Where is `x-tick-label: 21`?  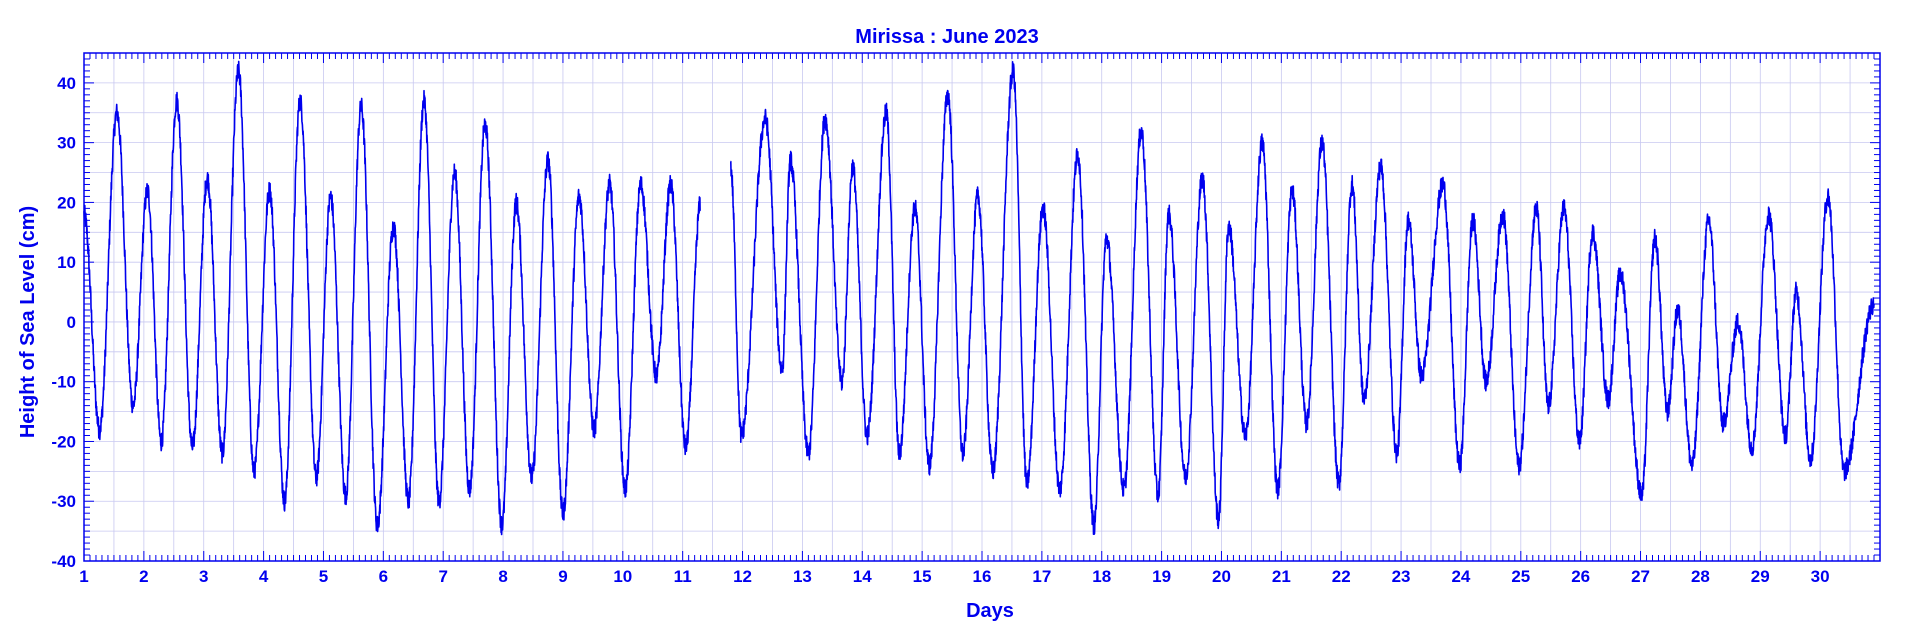 x-tick-label: 21 is located at coordinates (1281, 576).